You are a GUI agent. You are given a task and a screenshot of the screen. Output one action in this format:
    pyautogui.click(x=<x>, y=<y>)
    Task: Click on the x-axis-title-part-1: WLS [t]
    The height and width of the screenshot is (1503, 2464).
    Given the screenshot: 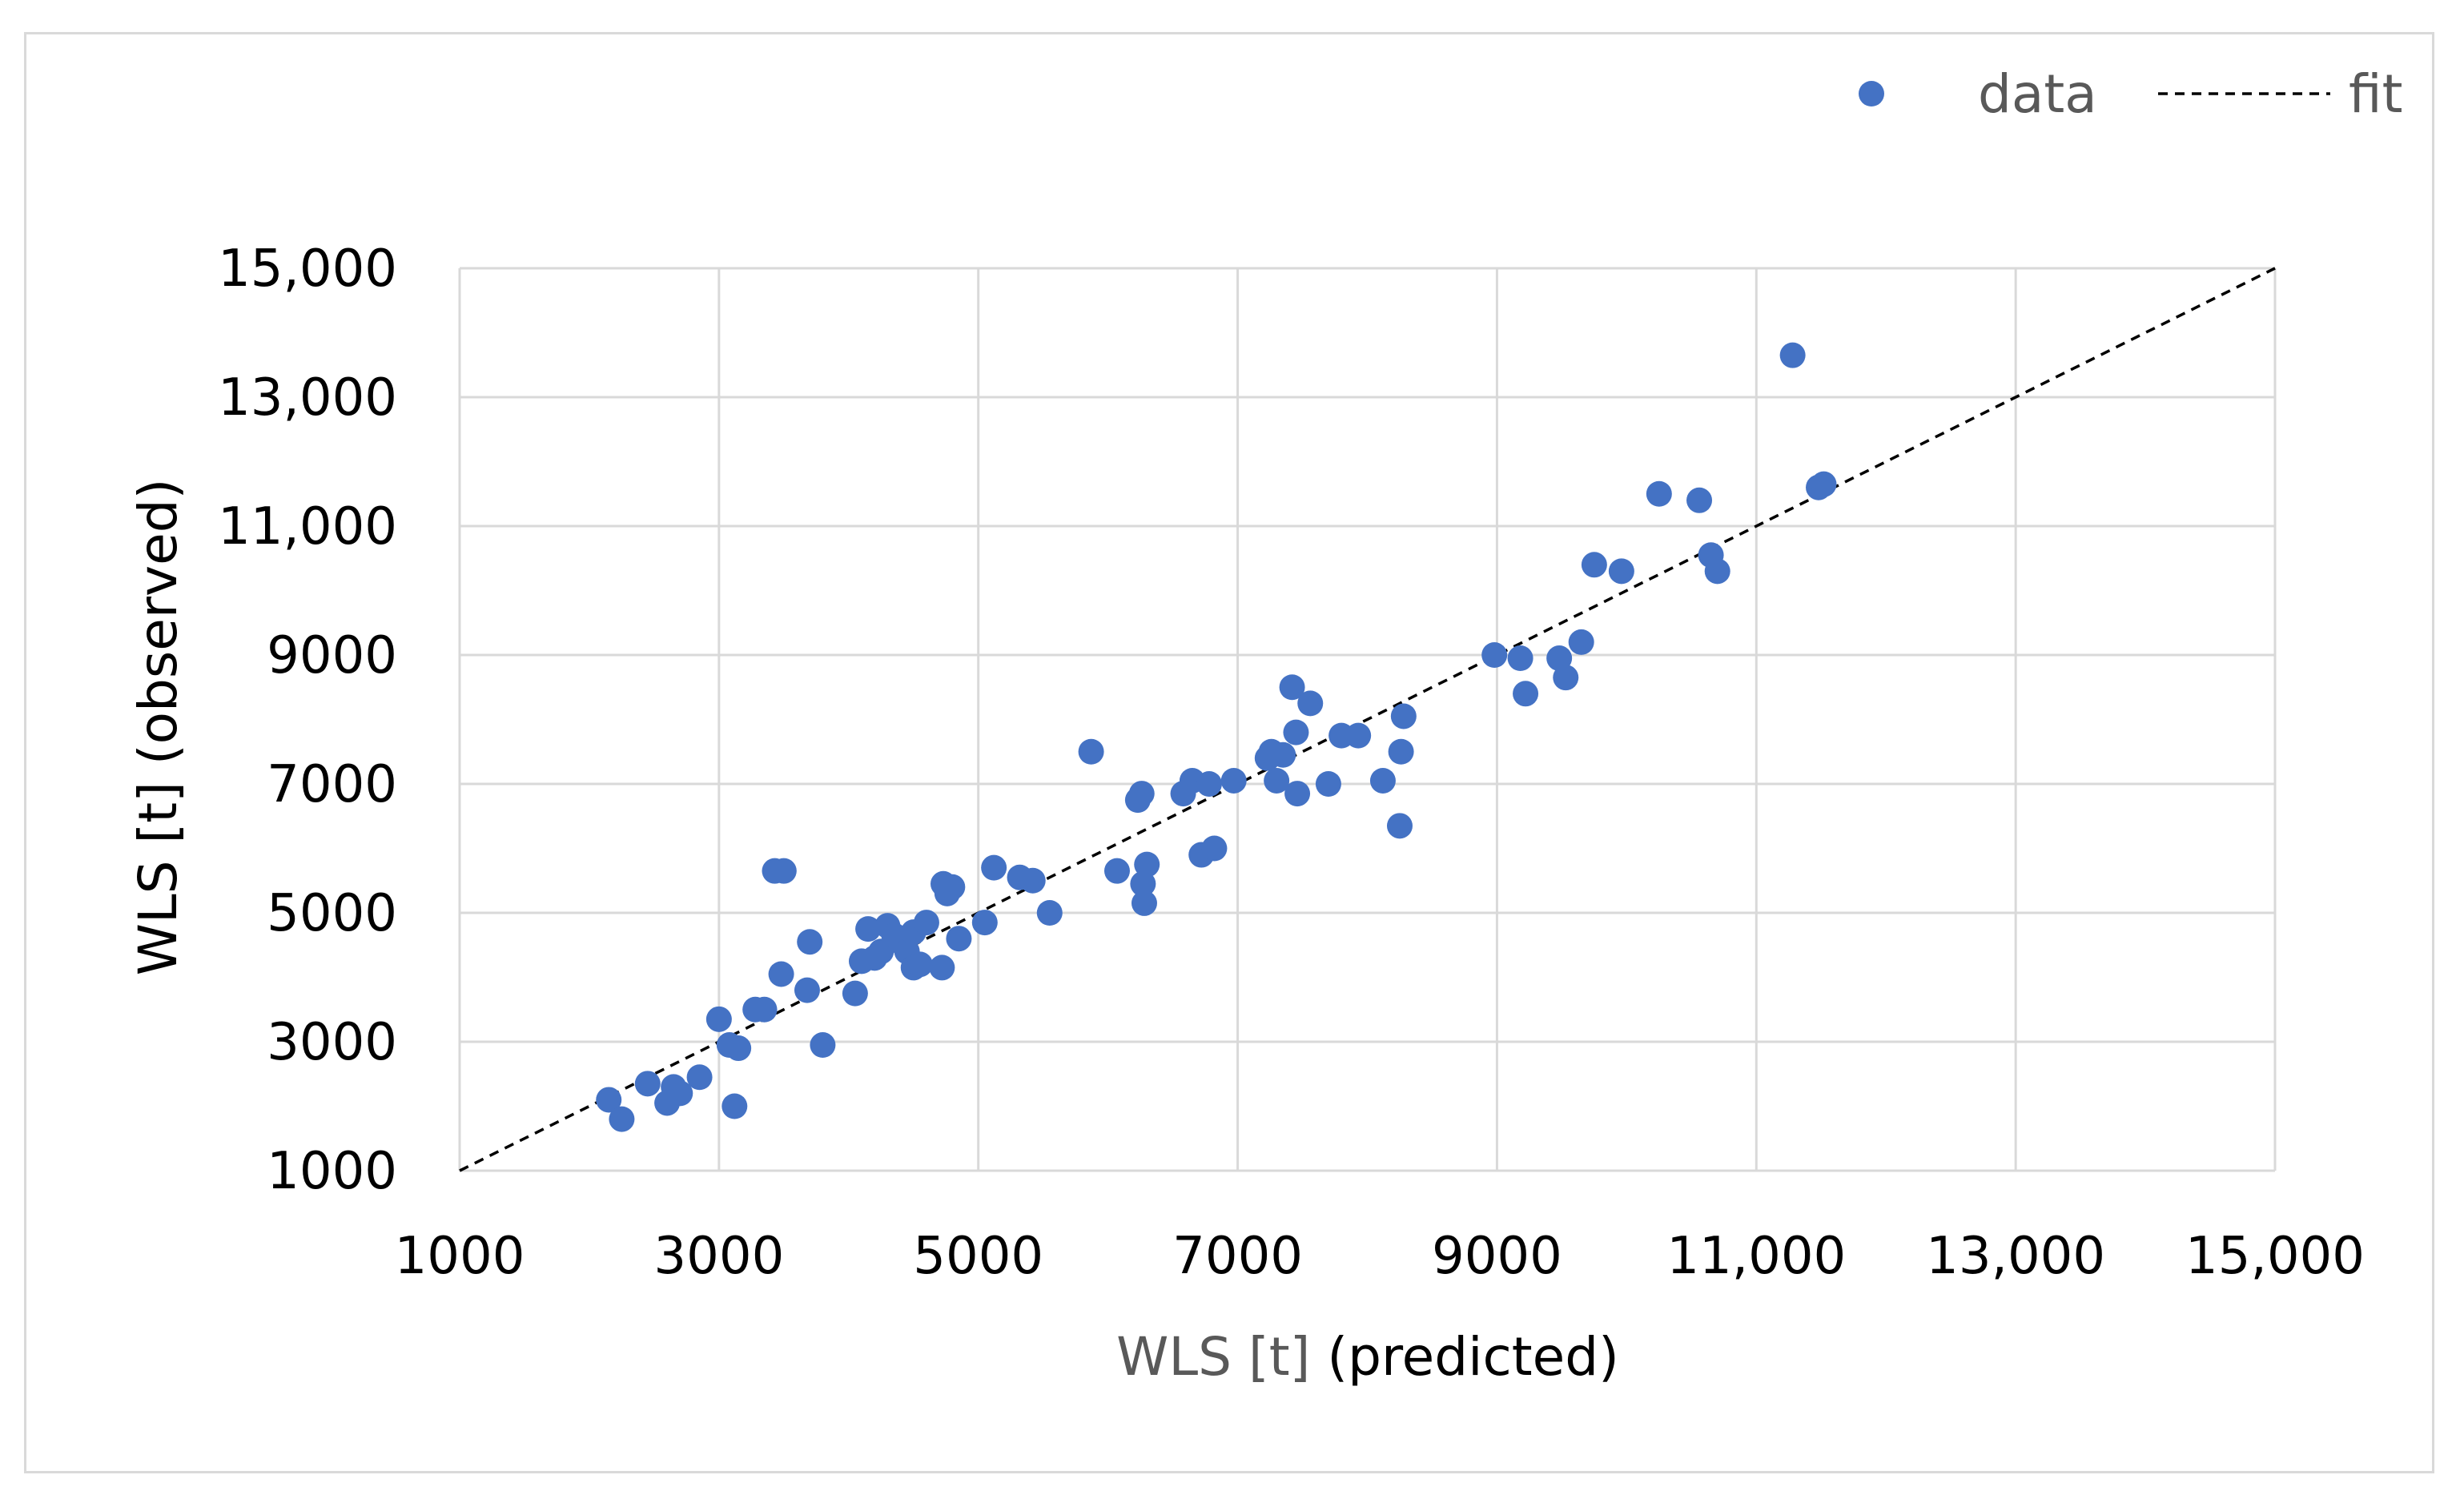 What is the action you would take?
    pyautogui.click(x=1221, y=1357)
    